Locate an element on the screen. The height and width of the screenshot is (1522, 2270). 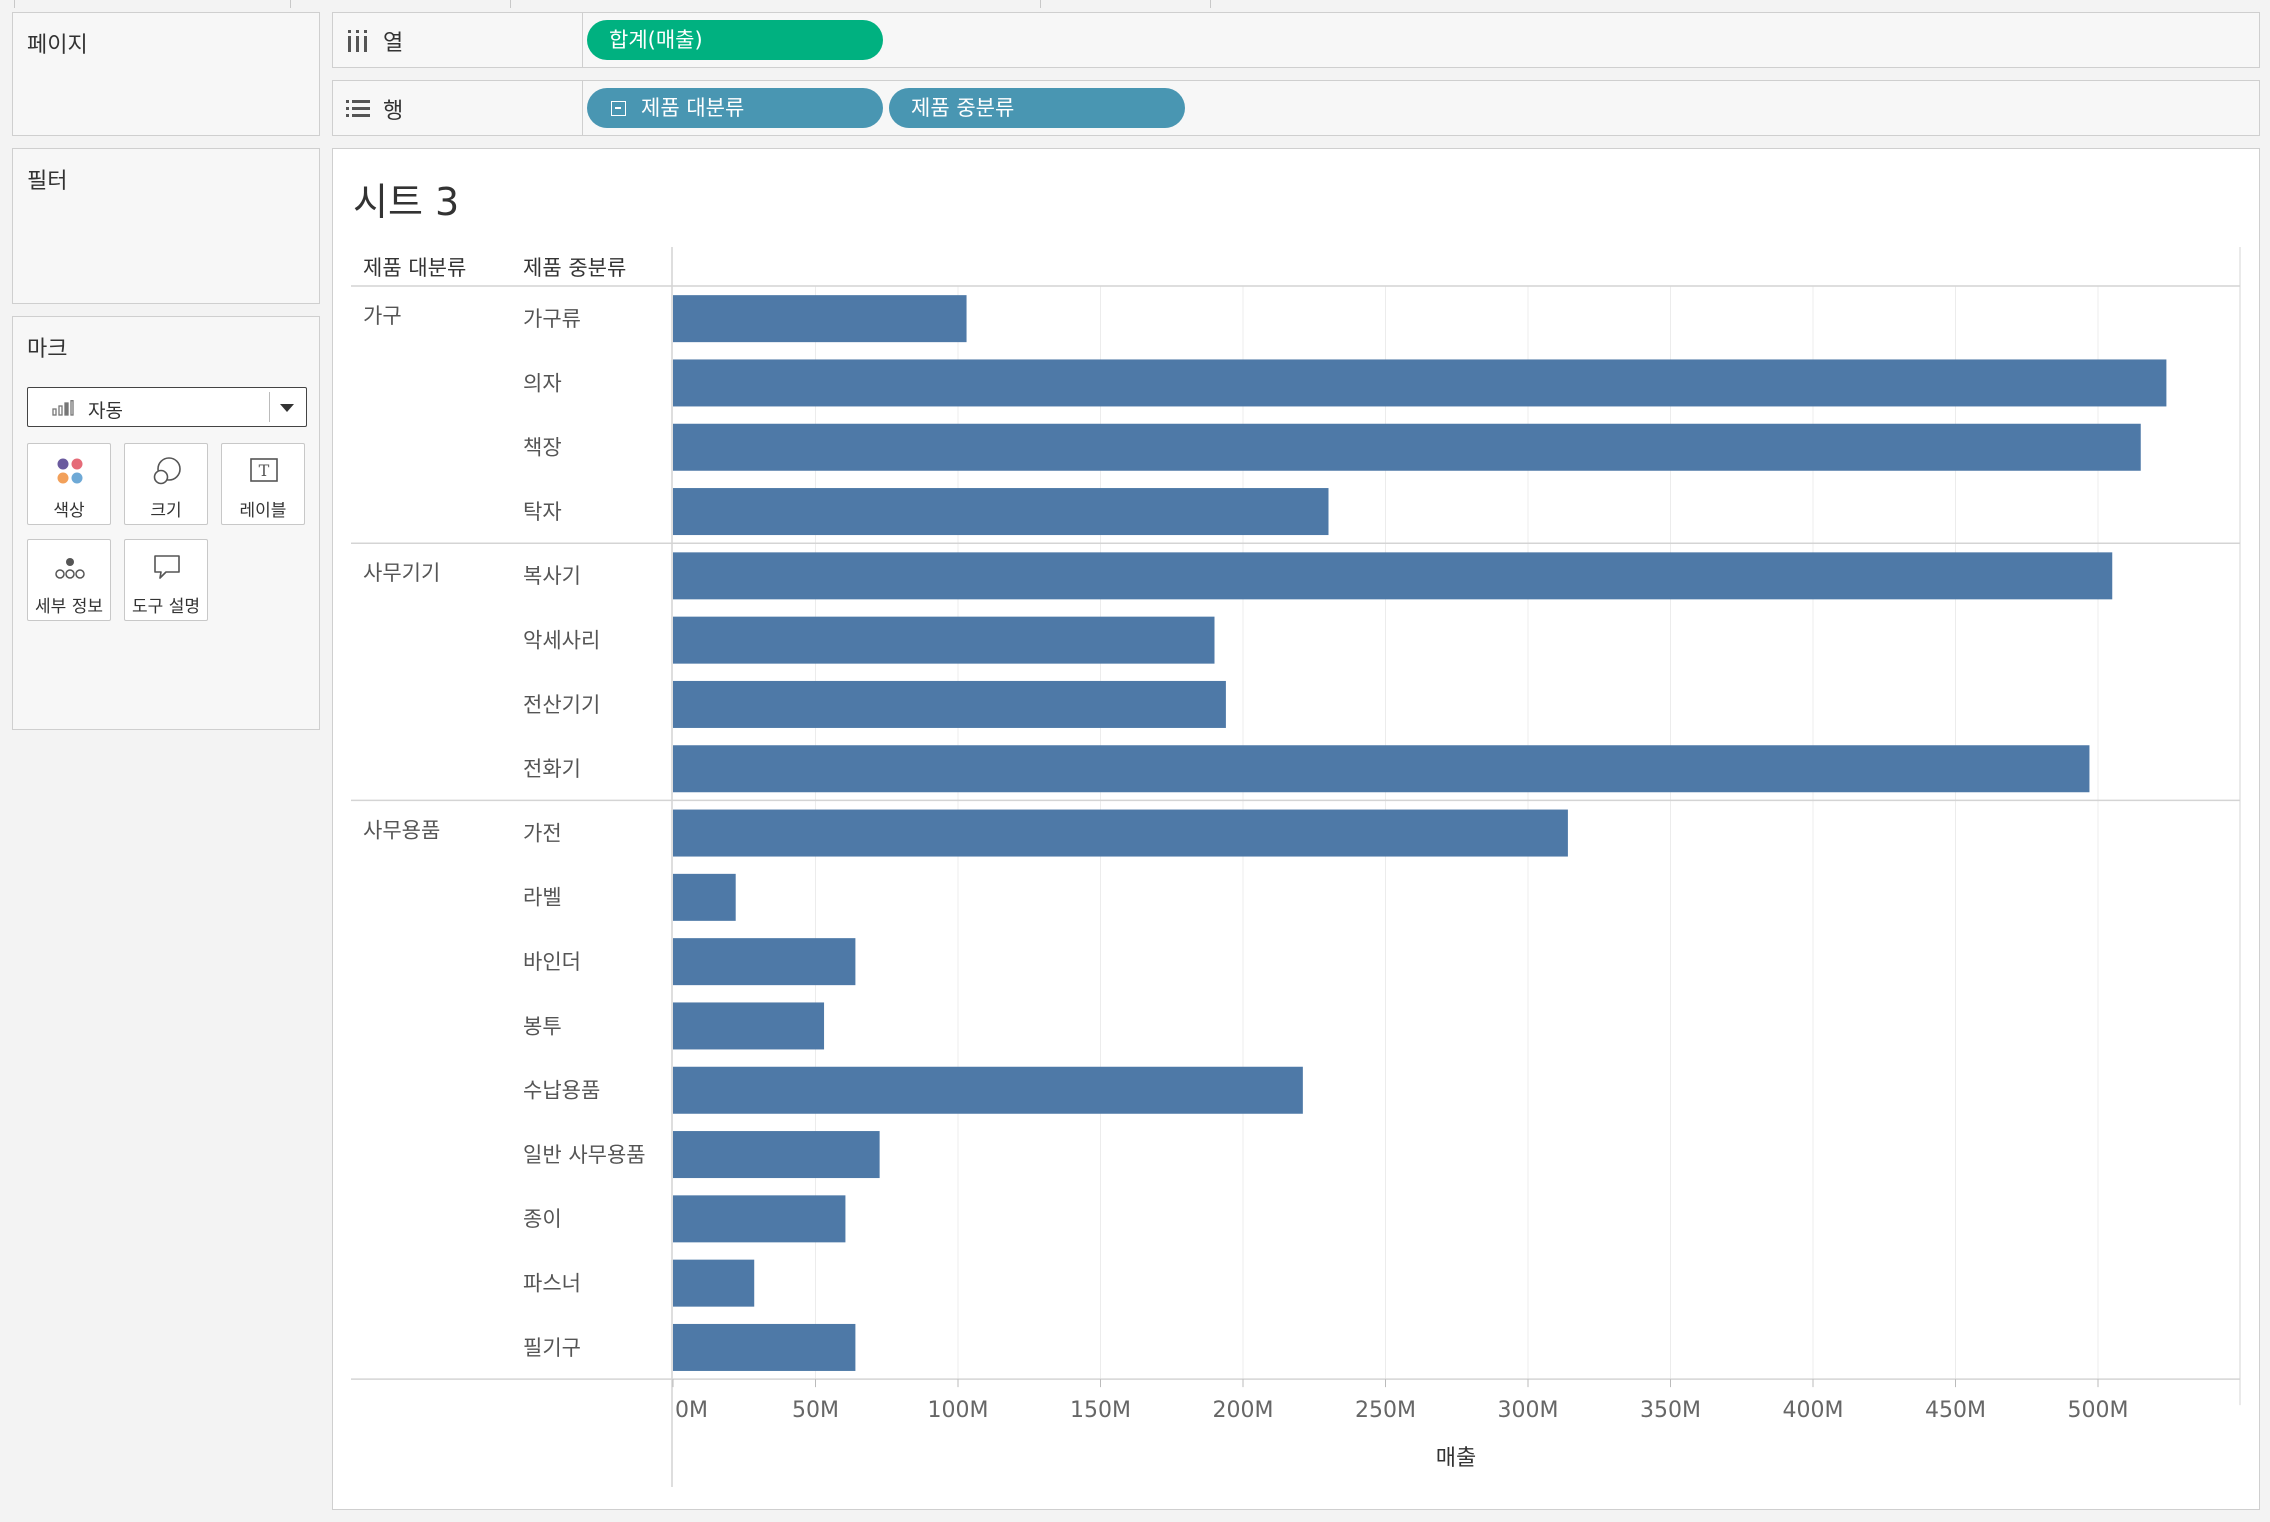
columns-shelf-label: 열 is located at coordinates (393, 43).